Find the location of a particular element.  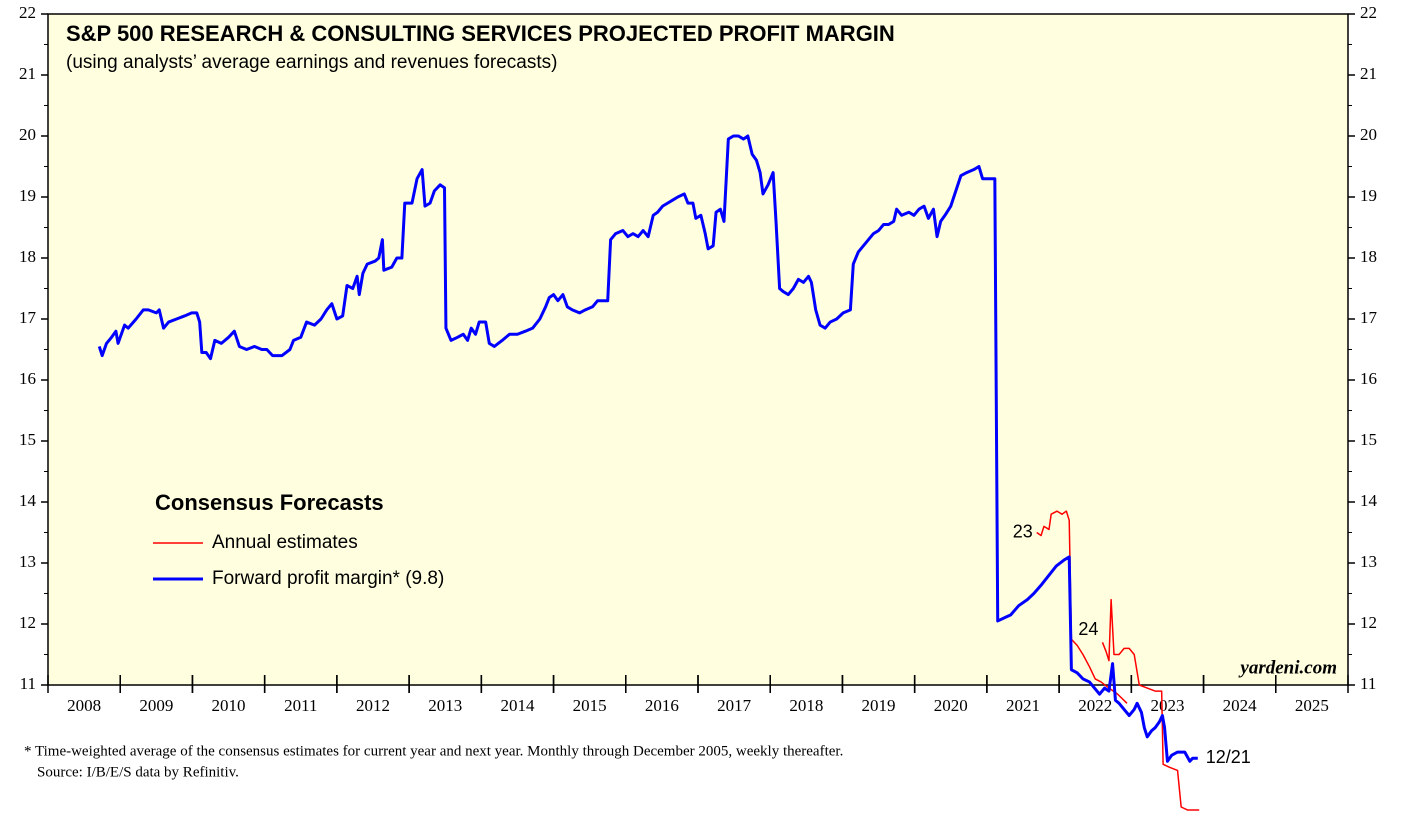

x-tick-label: 2015 is located at coordinates (590, 705).